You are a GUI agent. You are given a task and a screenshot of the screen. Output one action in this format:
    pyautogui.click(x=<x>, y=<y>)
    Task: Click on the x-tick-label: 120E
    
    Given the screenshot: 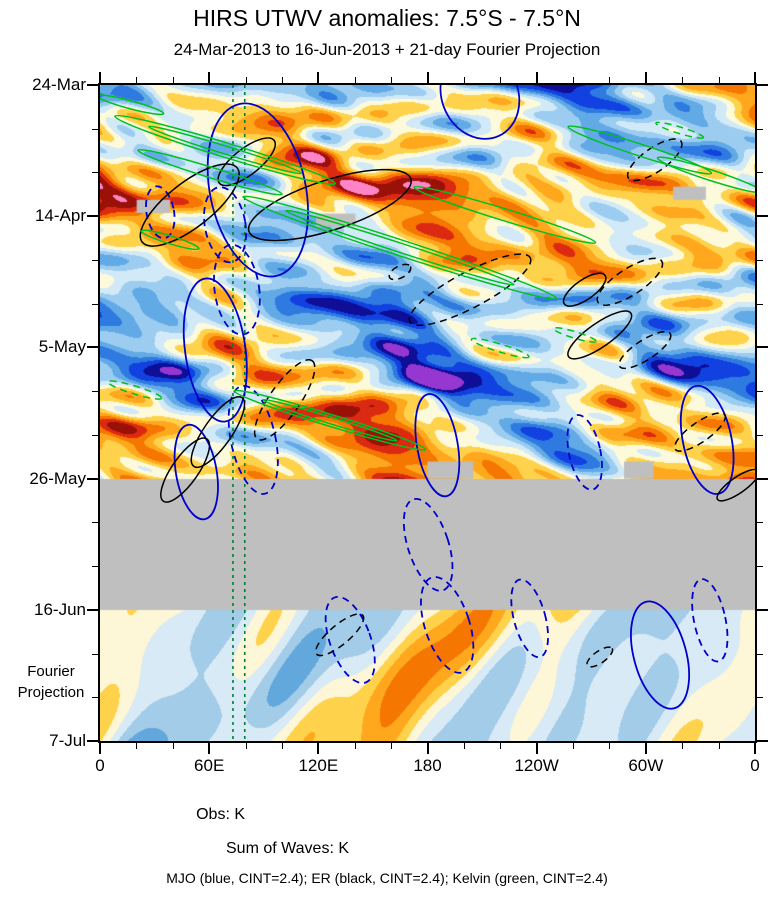 What is the action you would take?
    pyautogui.click(x=318, y=765)
    